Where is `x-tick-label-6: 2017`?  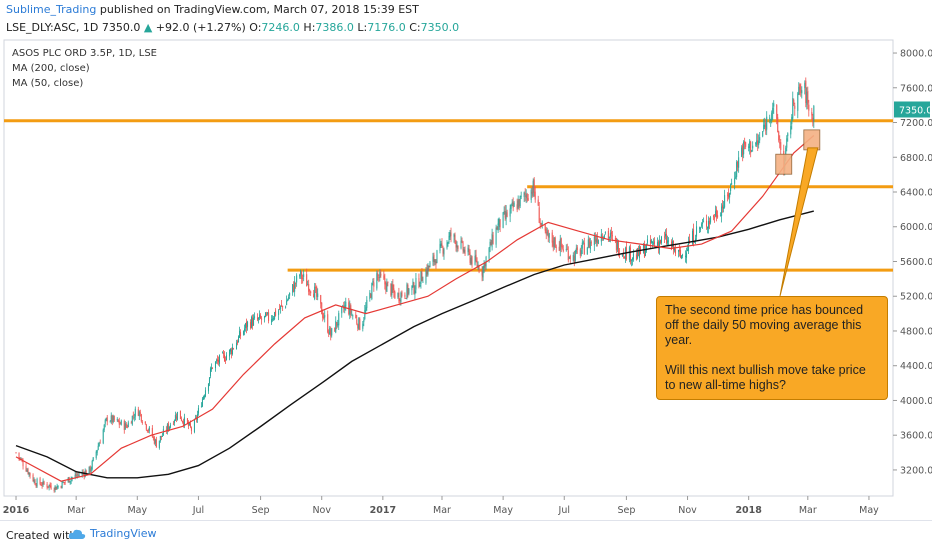 x-tick-label-6: 2017 is located at coordinates (383, 510).